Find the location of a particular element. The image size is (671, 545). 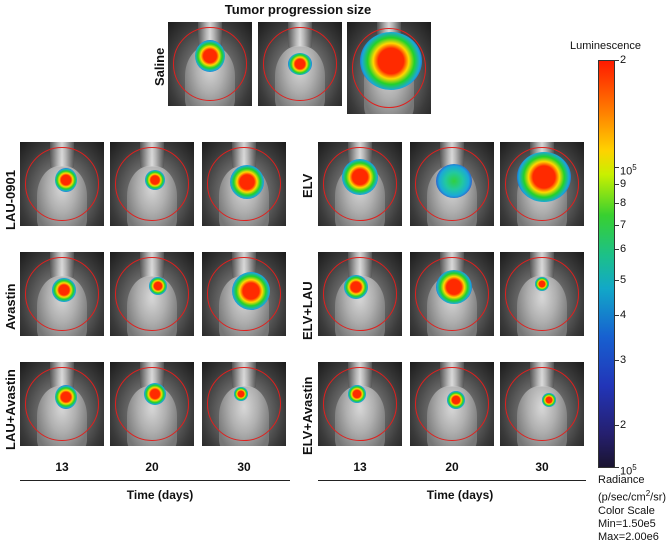

color-scale-max: Max=2.00e6 is located at coordinates (628, 537).